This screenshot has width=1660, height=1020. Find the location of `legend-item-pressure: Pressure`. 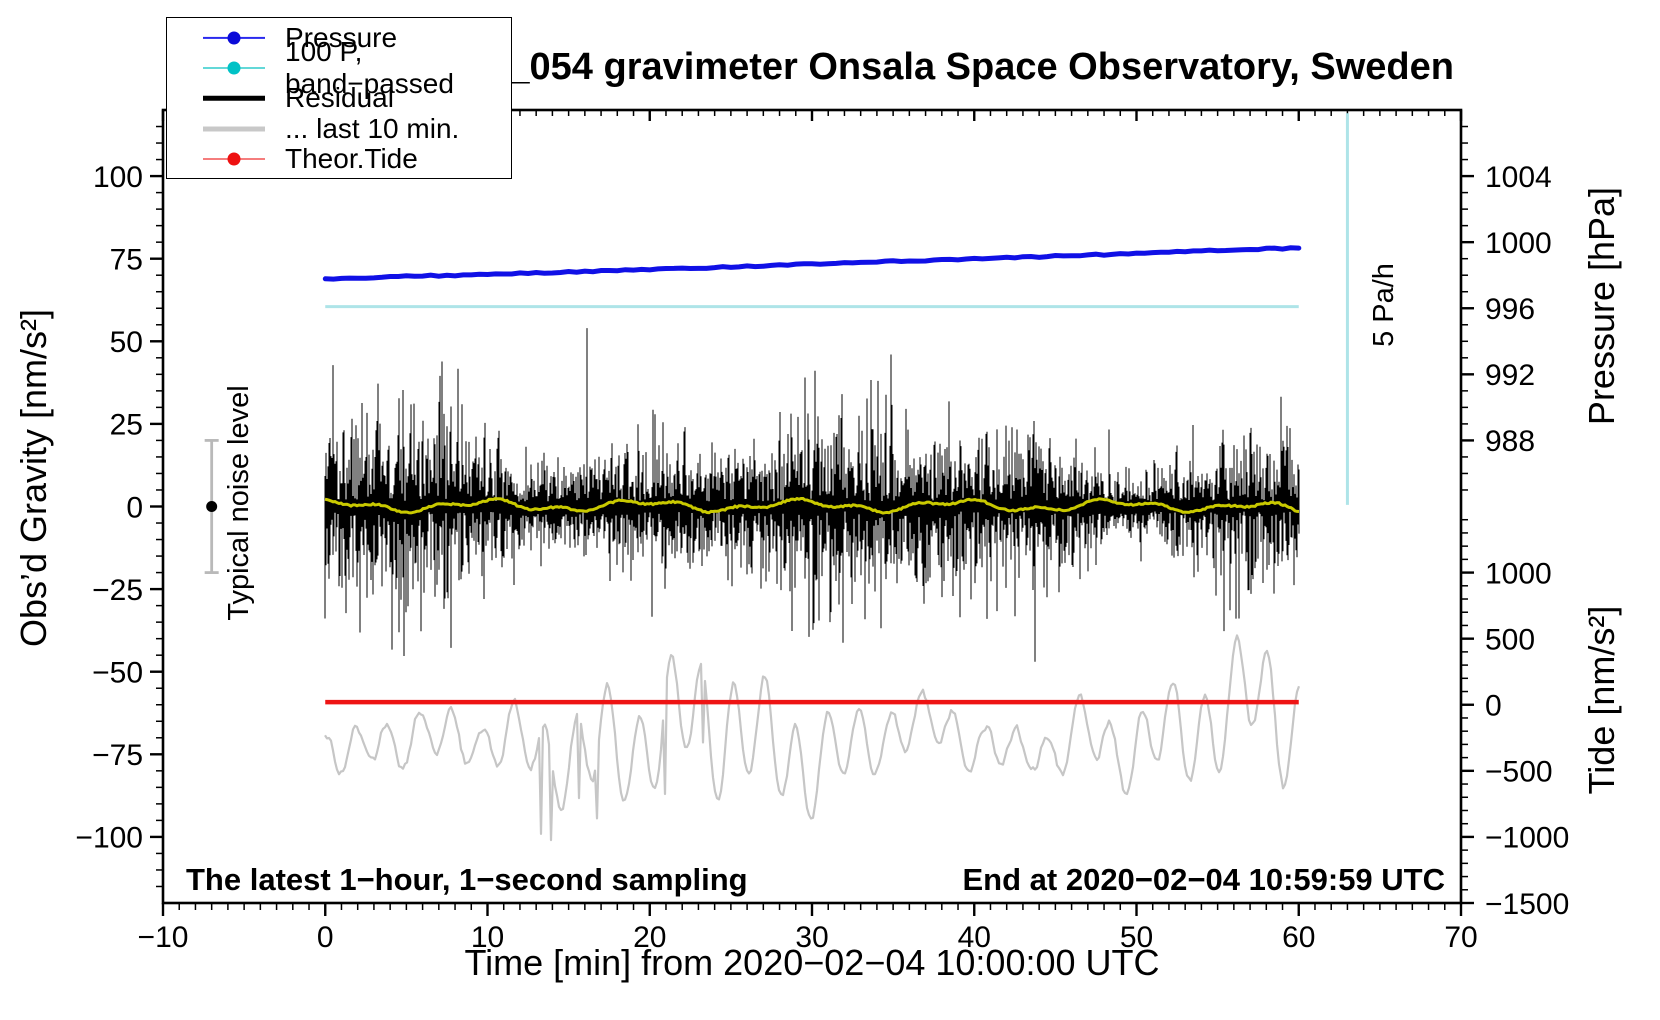

legend-item-pressure: Pressure is located at coordinates (339, 38).